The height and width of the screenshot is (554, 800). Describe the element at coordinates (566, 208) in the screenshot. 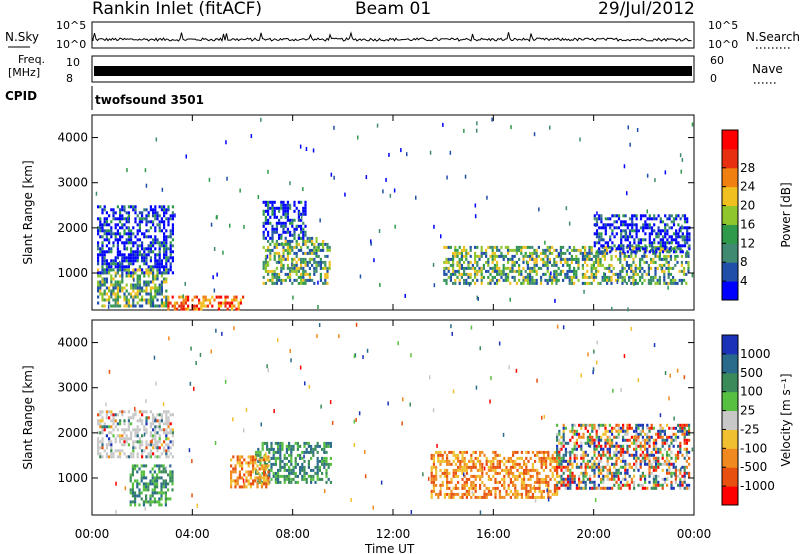

I see `power-speck` at that location.